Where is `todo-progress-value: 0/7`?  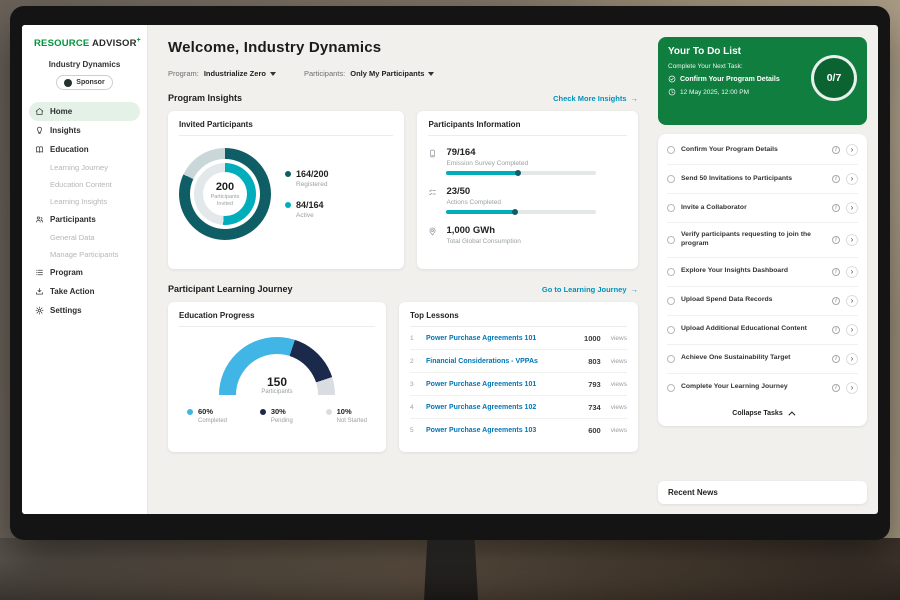 todo-progress-value: 0/7 is located at coordinates (834, 78).